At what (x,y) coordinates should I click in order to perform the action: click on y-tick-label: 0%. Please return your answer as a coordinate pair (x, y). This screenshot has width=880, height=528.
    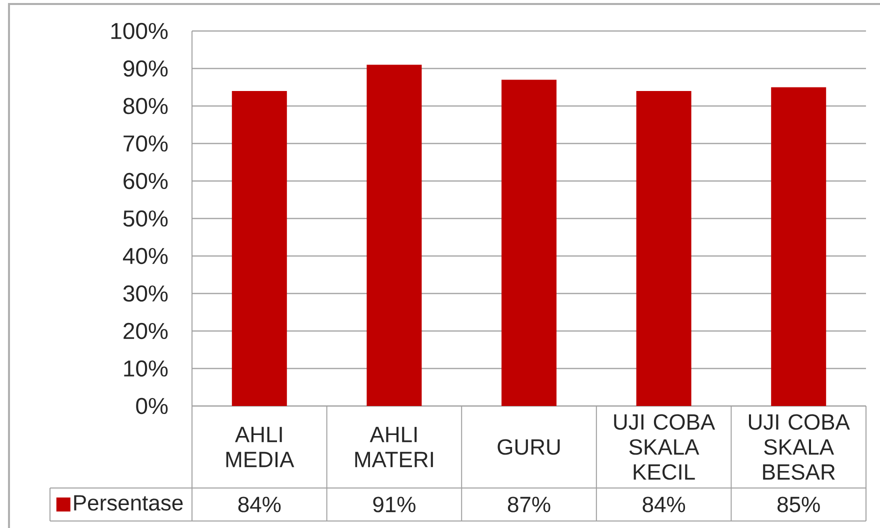
    Looking at the image, I should click on (152, 406).